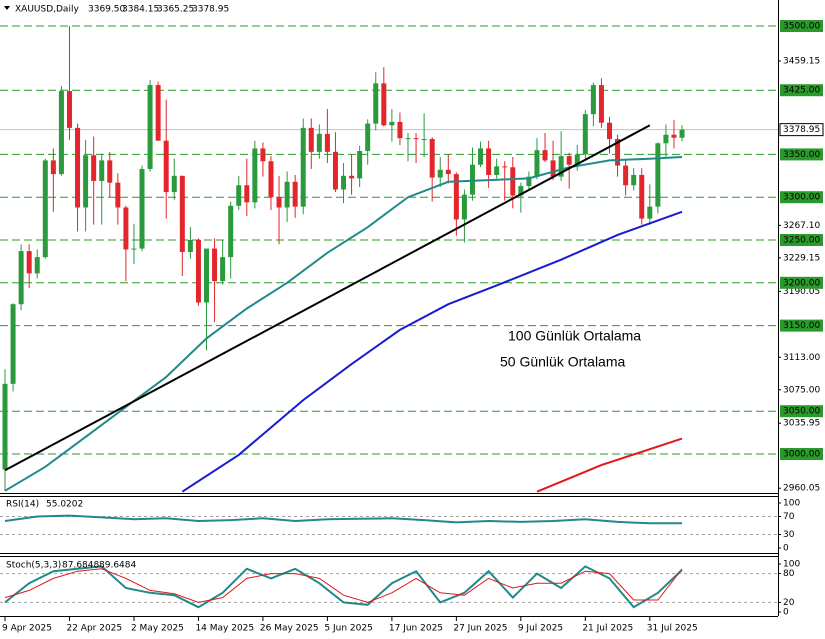  Describe the element at coordinates (27, 629) in the screenshot. I see `x-tick-label: 9 Apr 2025` at that location.